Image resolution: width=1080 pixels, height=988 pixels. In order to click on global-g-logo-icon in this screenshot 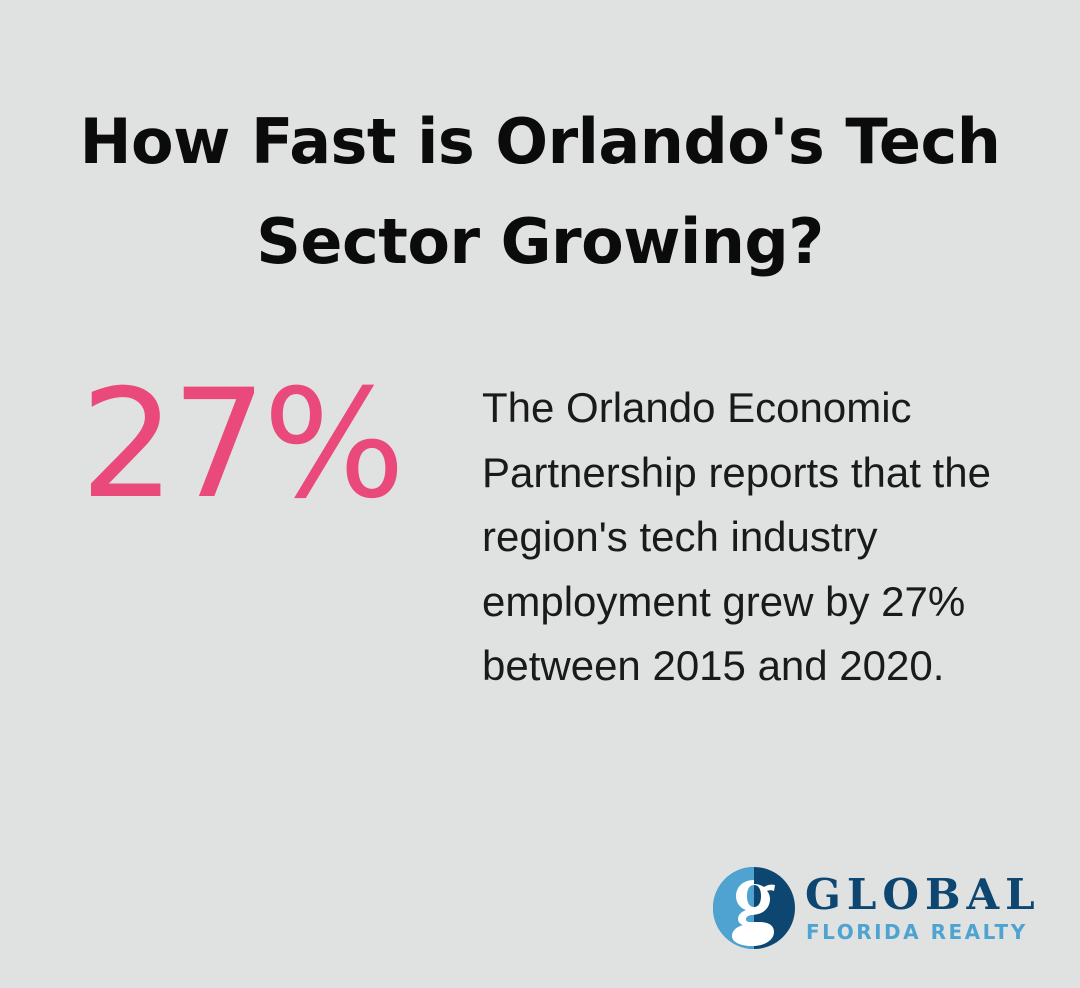, I will do `click(754, 908)`.